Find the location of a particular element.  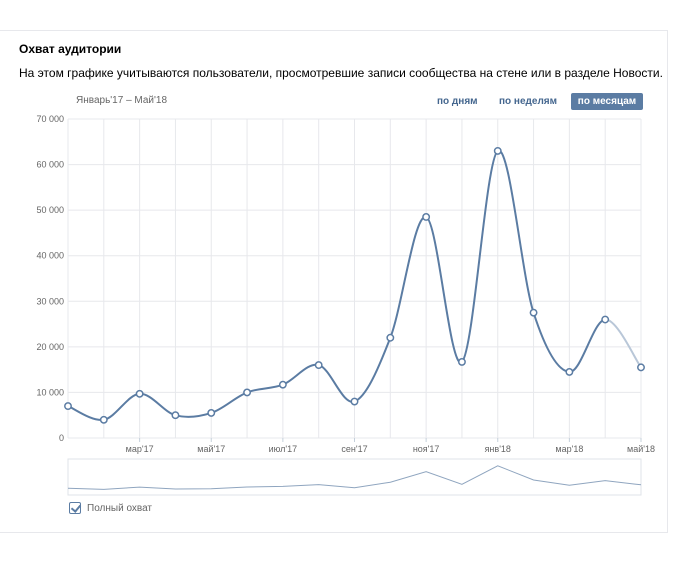

y-tick-label: 20 000 is located at coordinates (50, 347).